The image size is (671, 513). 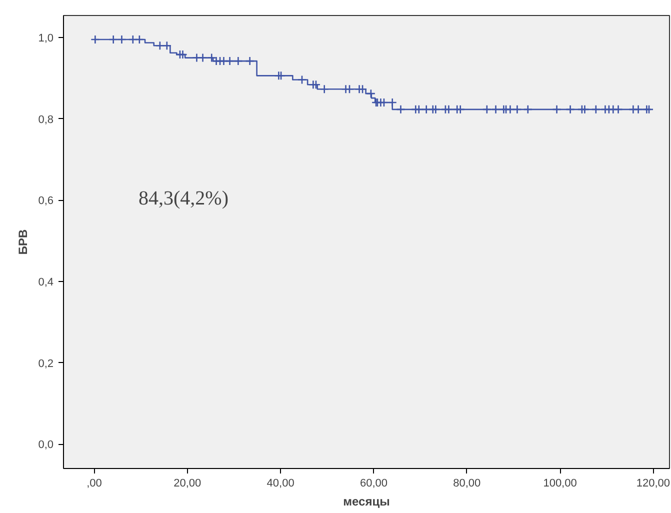 What do you see at coordinates (23, 242) in the screenshot?
I see `y-axis-title: БРВ` at bounding box center [23, 242].